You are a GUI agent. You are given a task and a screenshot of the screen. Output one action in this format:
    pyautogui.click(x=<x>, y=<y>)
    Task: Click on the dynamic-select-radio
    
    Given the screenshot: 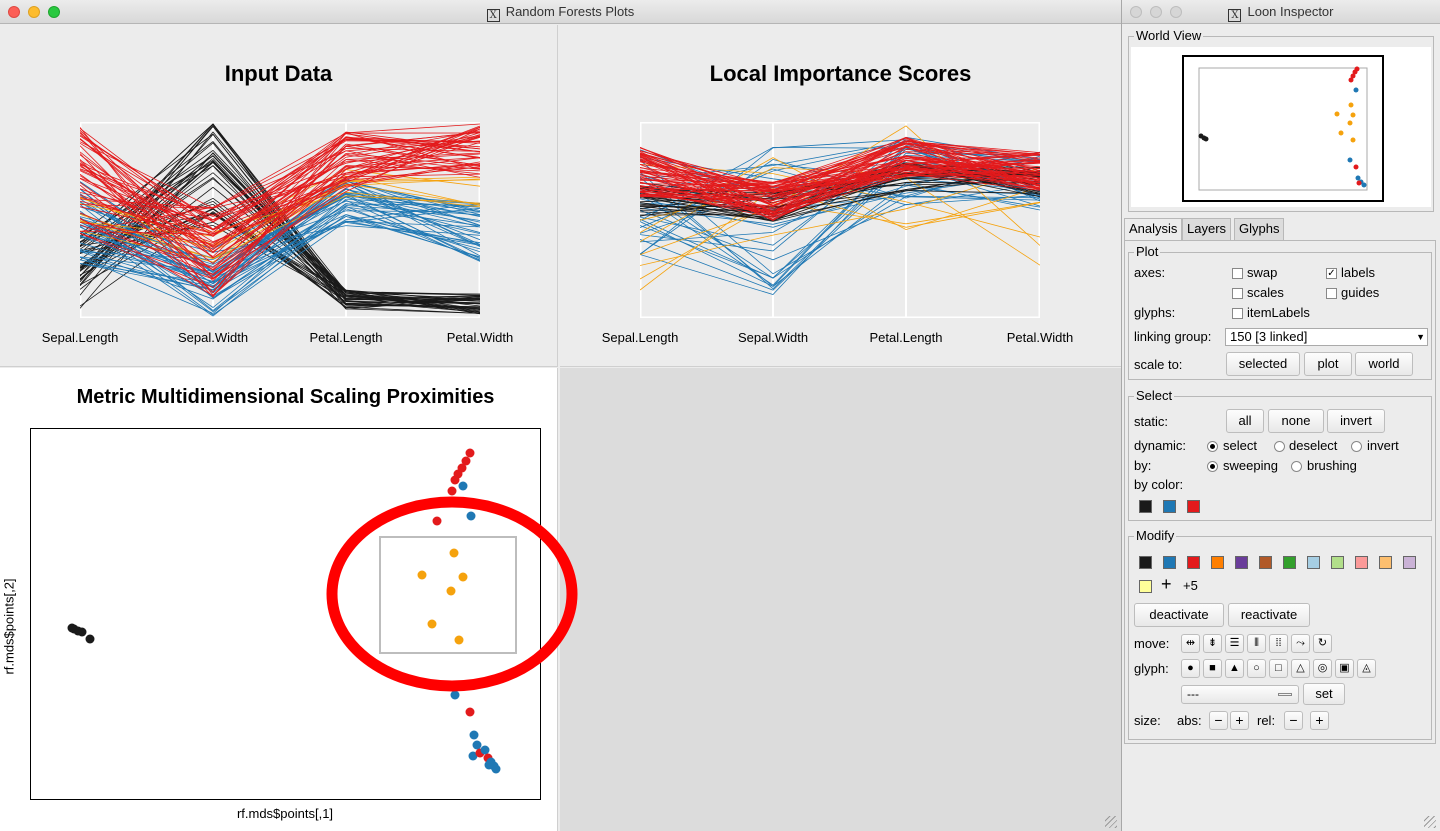 What is the action you would take?
    pyautogui.click(x=1212, y=446)
    